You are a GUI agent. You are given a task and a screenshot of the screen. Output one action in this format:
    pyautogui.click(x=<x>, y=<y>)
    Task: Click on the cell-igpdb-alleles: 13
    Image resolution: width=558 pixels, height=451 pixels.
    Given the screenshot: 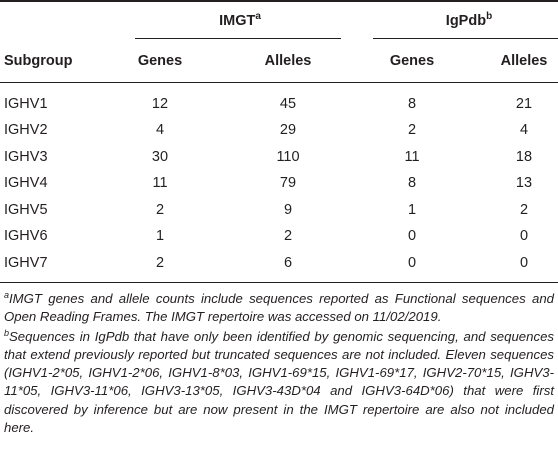 What is the action you would take?
    pyautogui.click(x=524, y=183)
    